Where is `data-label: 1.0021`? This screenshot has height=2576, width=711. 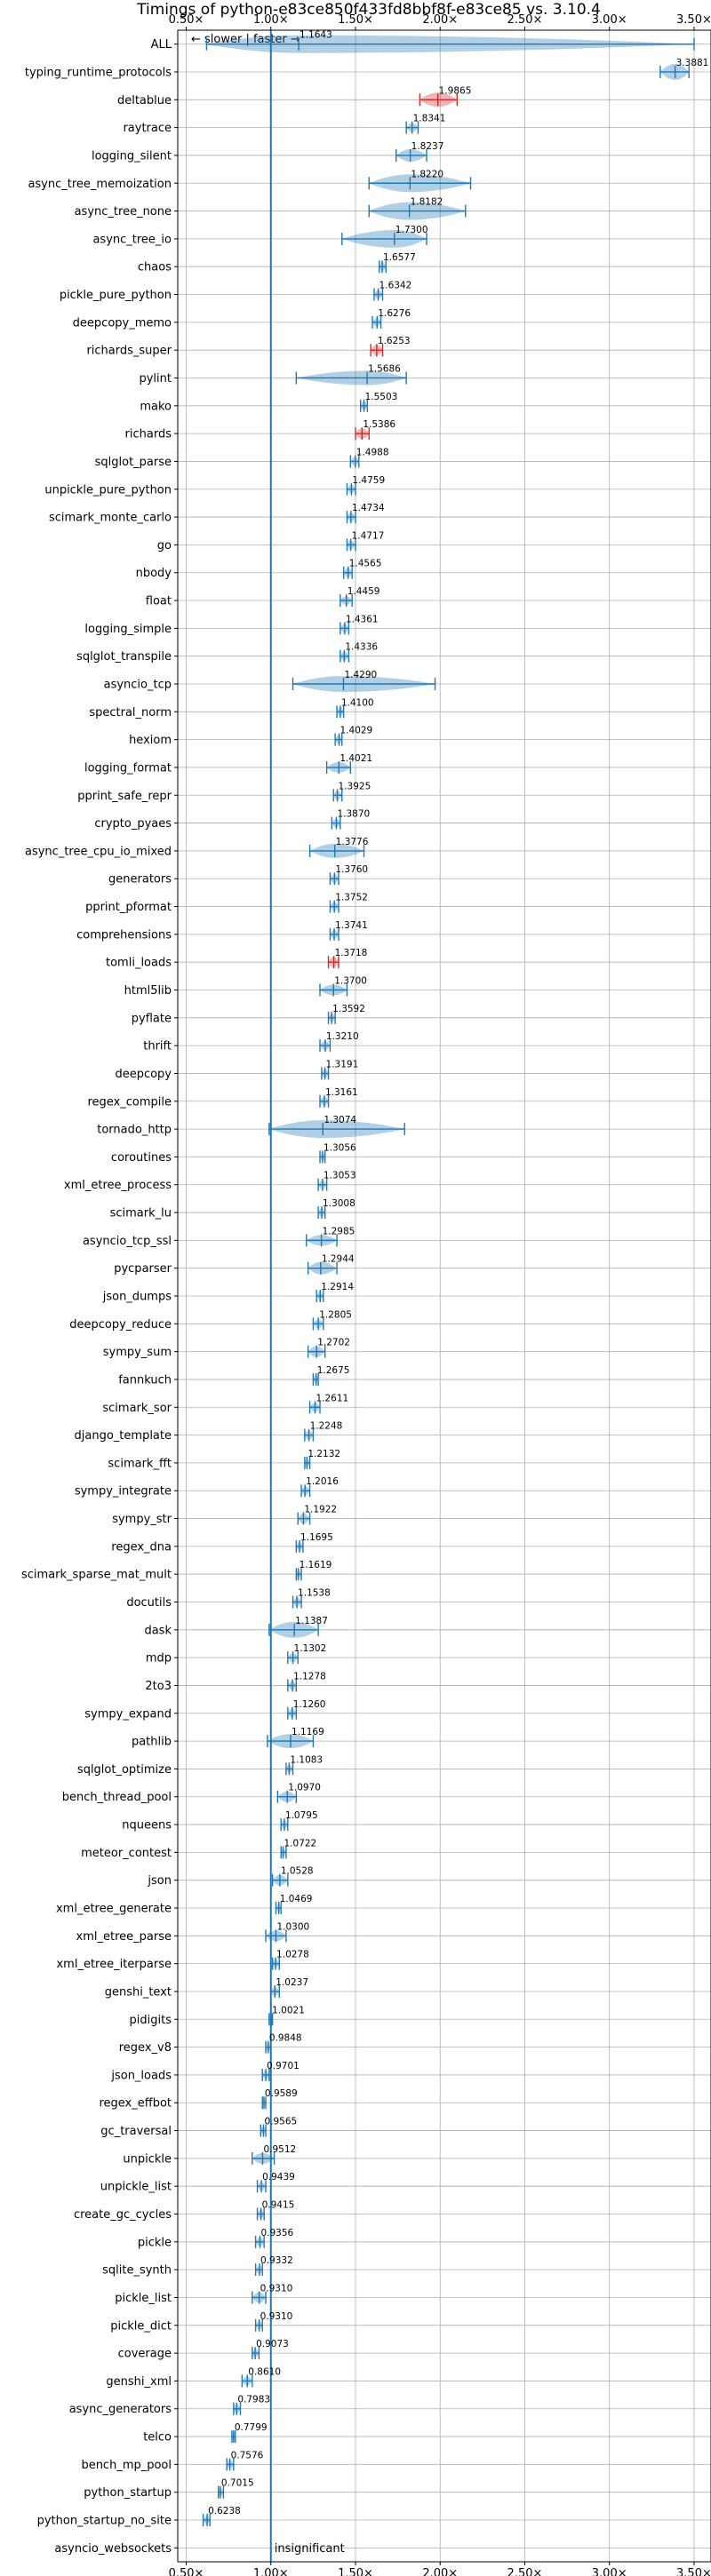
data-label: 1.0021 is located at coordinates (288, 2010).